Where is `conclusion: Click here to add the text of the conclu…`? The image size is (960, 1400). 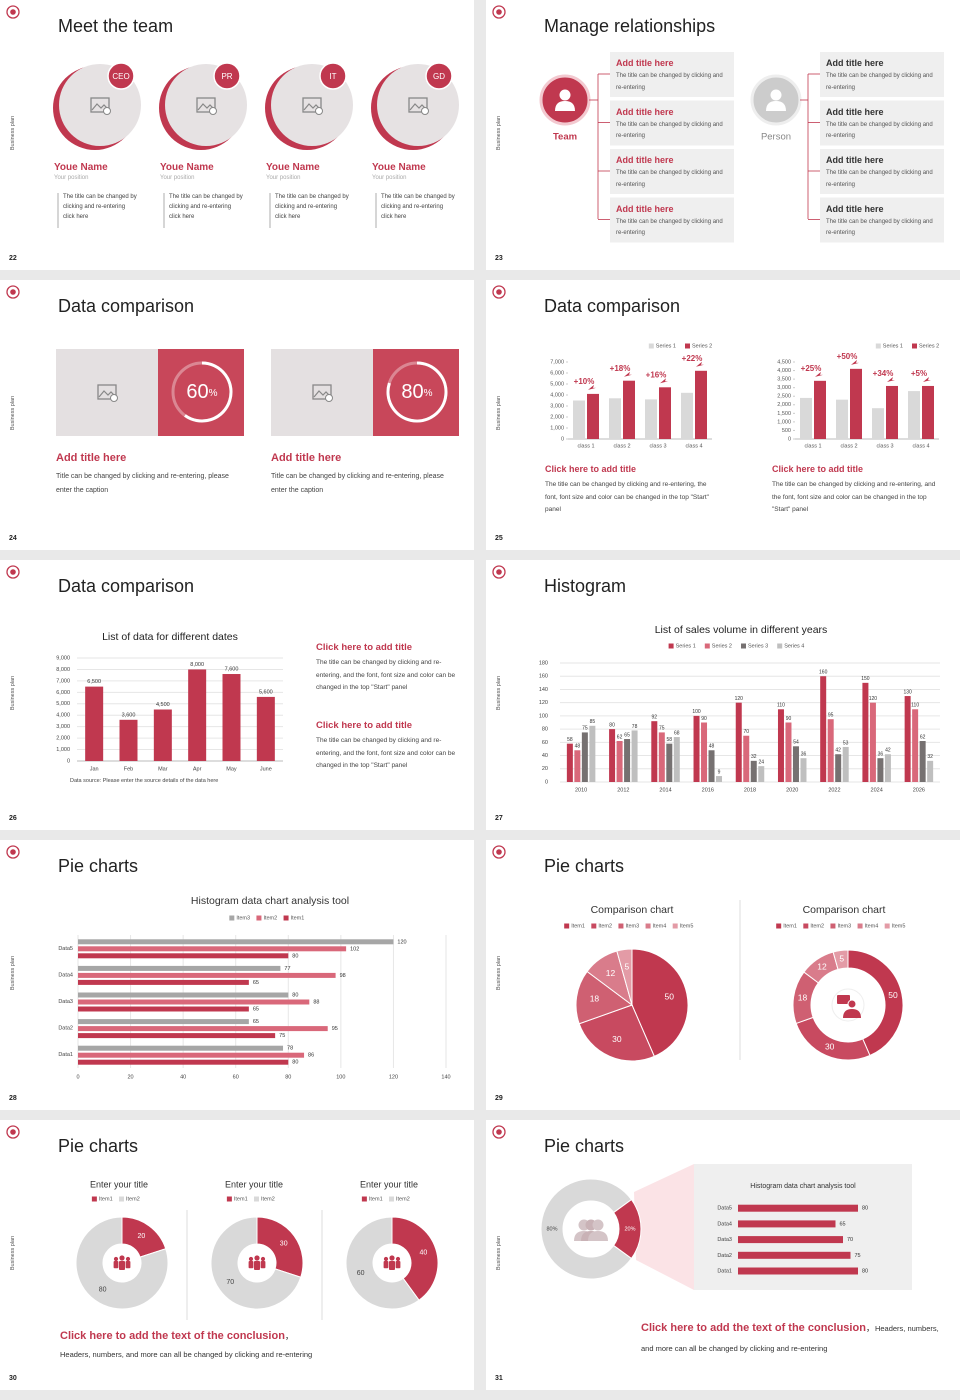 conclusion: Click here to add the text of the conclu… is located at coordinates (791, 1338).